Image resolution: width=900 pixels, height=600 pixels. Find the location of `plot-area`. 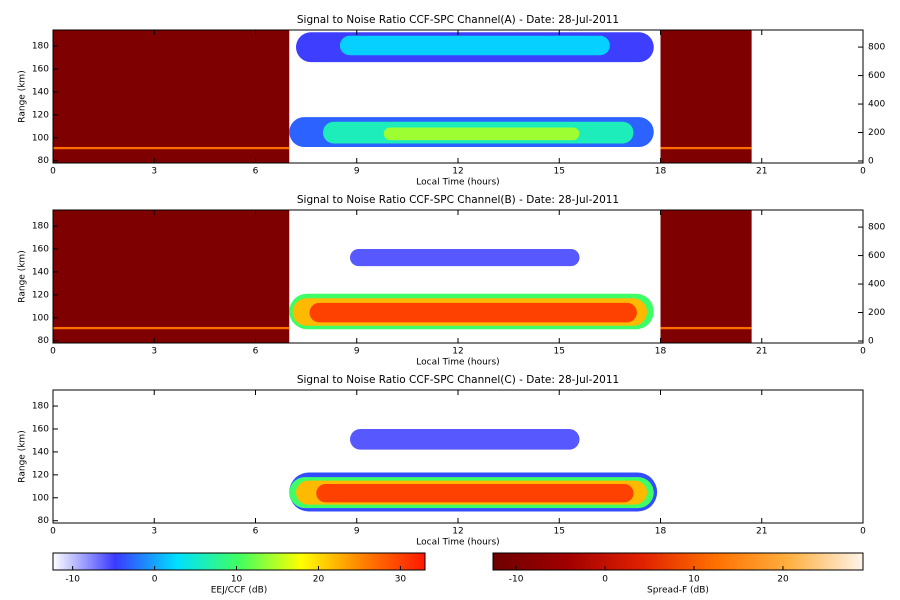

plot-area is located at coordinates (473, 470).